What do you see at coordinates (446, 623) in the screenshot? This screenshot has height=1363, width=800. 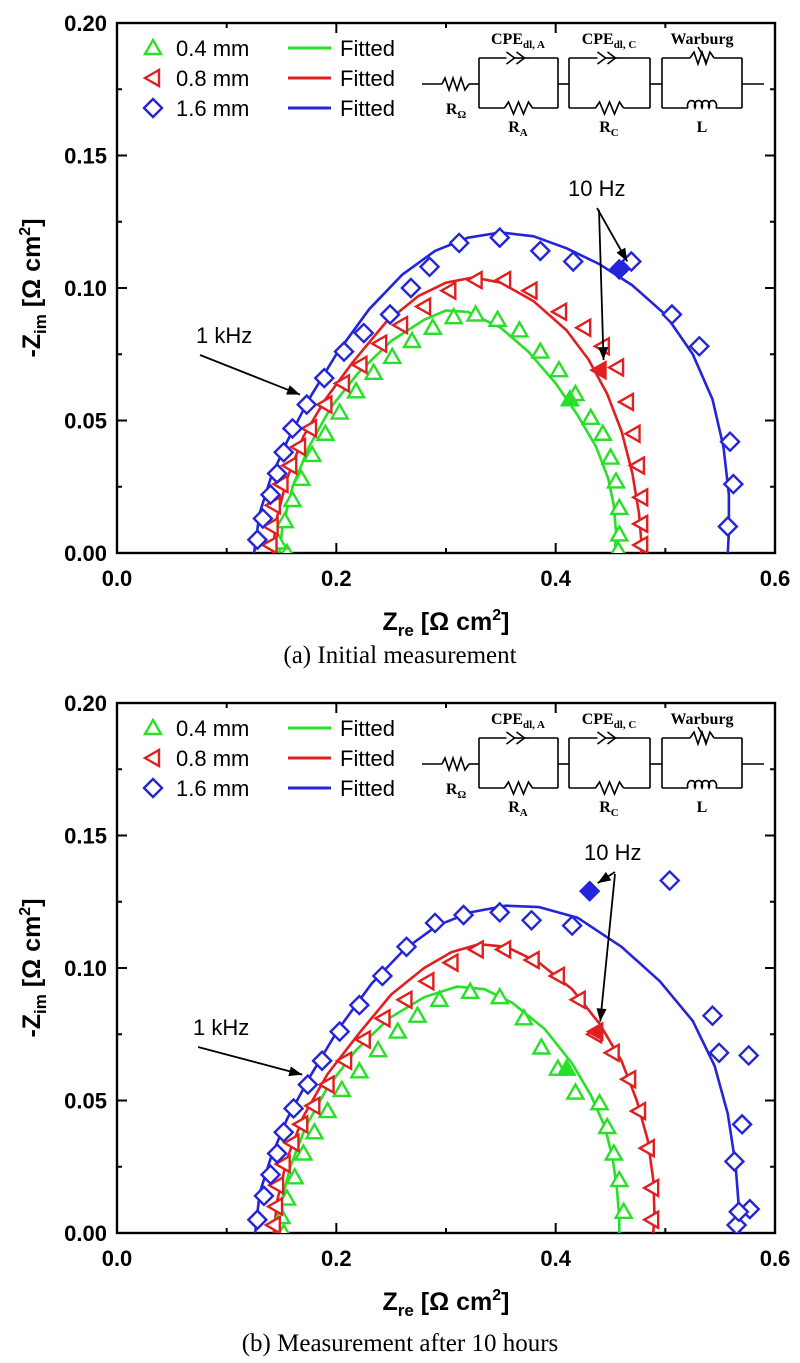 I see `x-axis-label: Zre [Ω cm2]` at bounding box center [446, 623].